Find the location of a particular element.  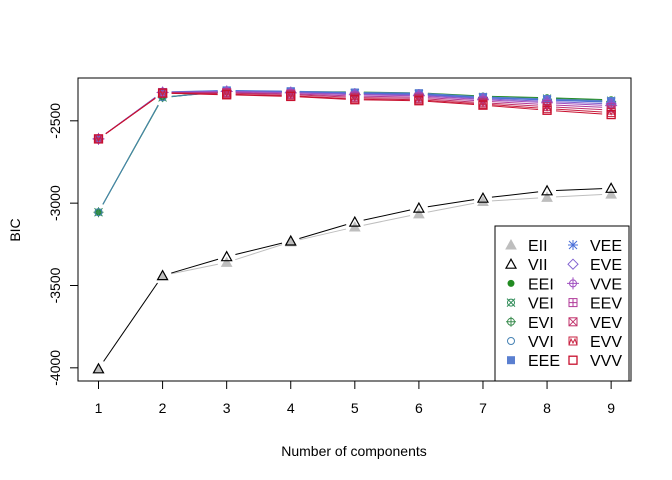

marker-diamond-plus-cross is located at coordinates (573, 283).